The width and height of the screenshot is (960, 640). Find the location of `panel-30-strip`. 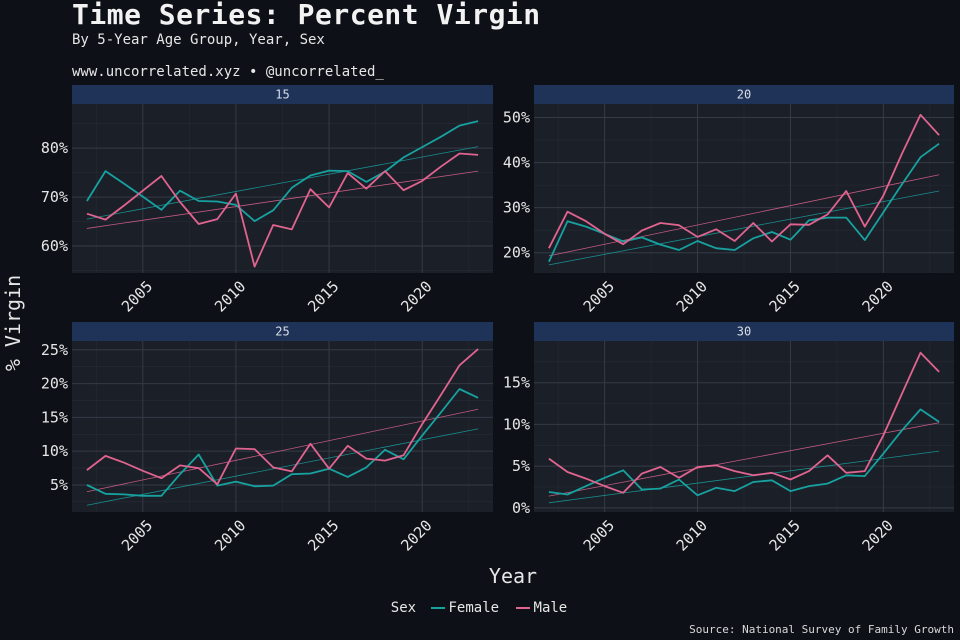

panel-30-strip is located at coordinates (744, 331).